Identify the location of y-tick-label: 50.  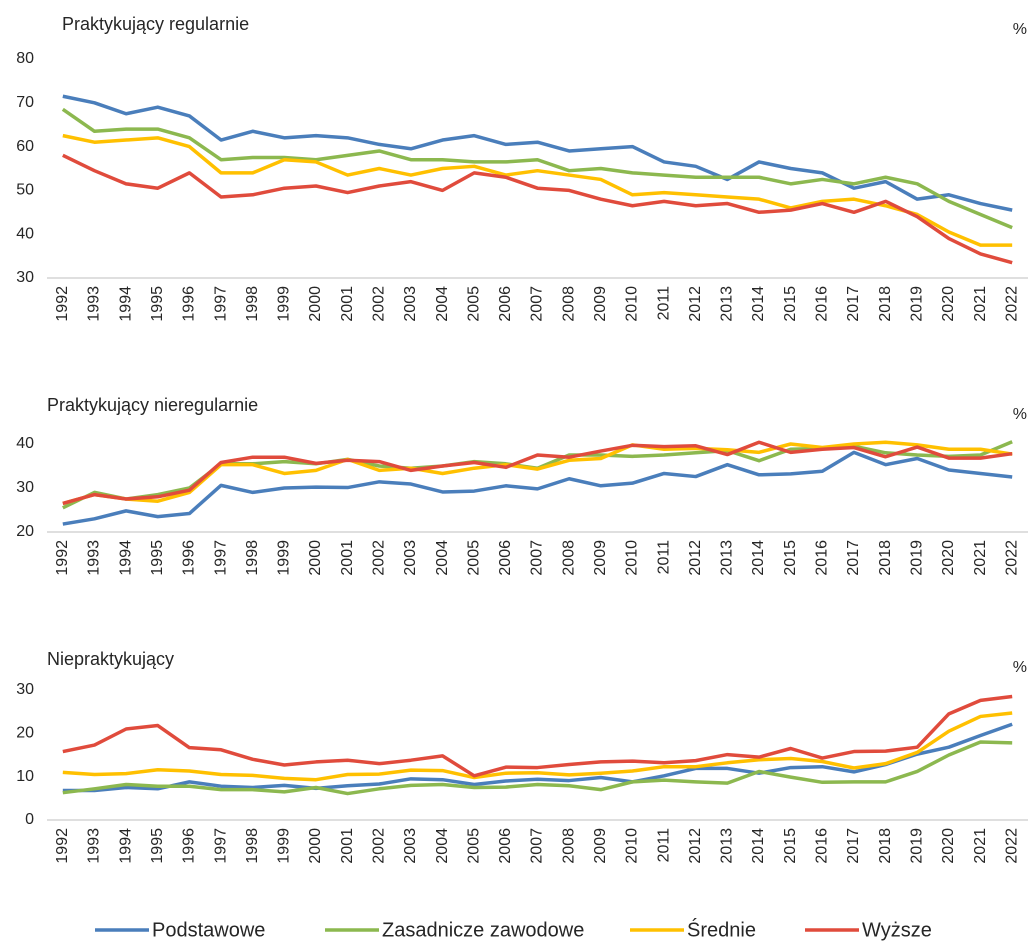
(25, 190).